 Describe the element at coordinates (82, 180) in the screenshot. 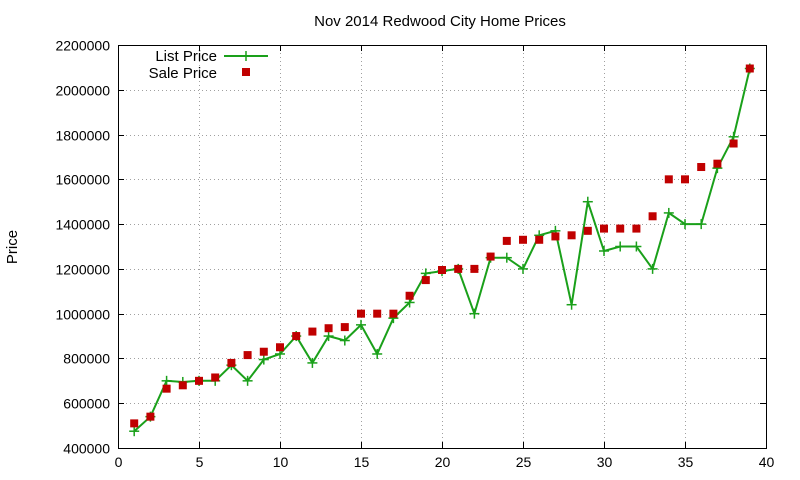

I see `y-tick-label: 1600000` at that location.